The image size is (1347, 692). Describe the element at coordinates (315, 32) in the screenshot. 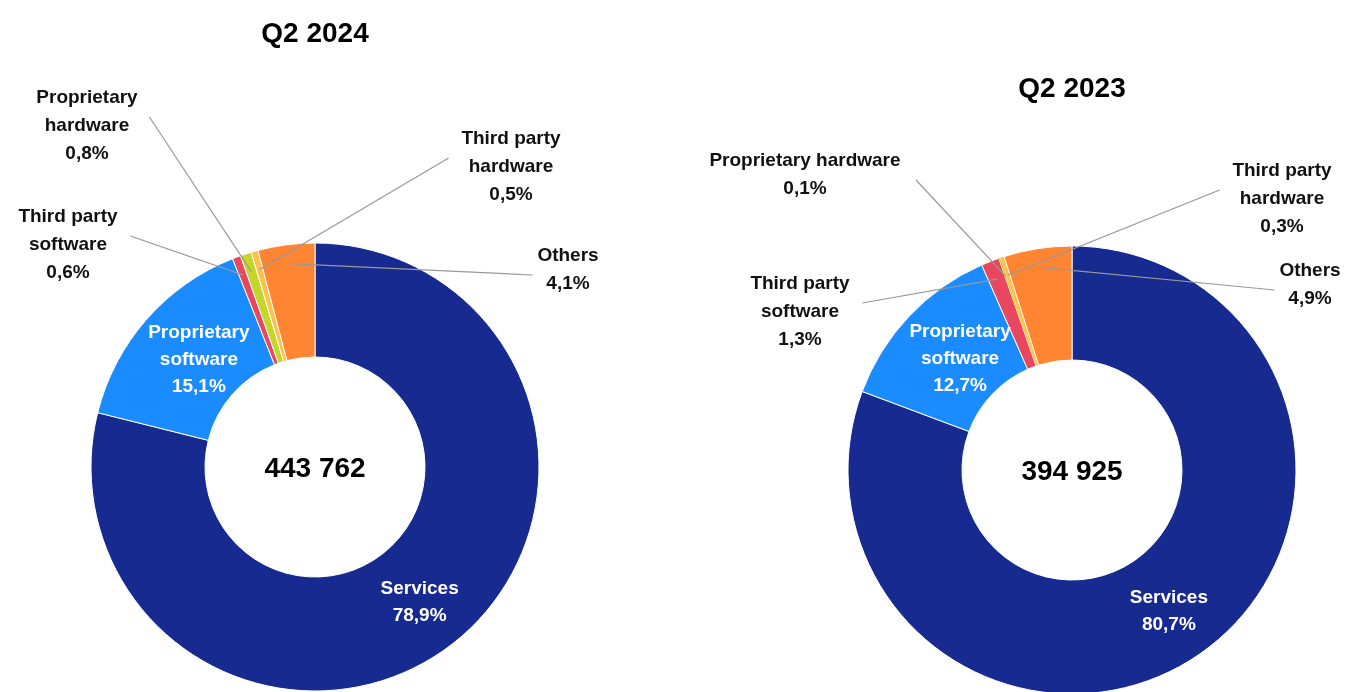

I see `chart-title: Q2 2024` at that location.